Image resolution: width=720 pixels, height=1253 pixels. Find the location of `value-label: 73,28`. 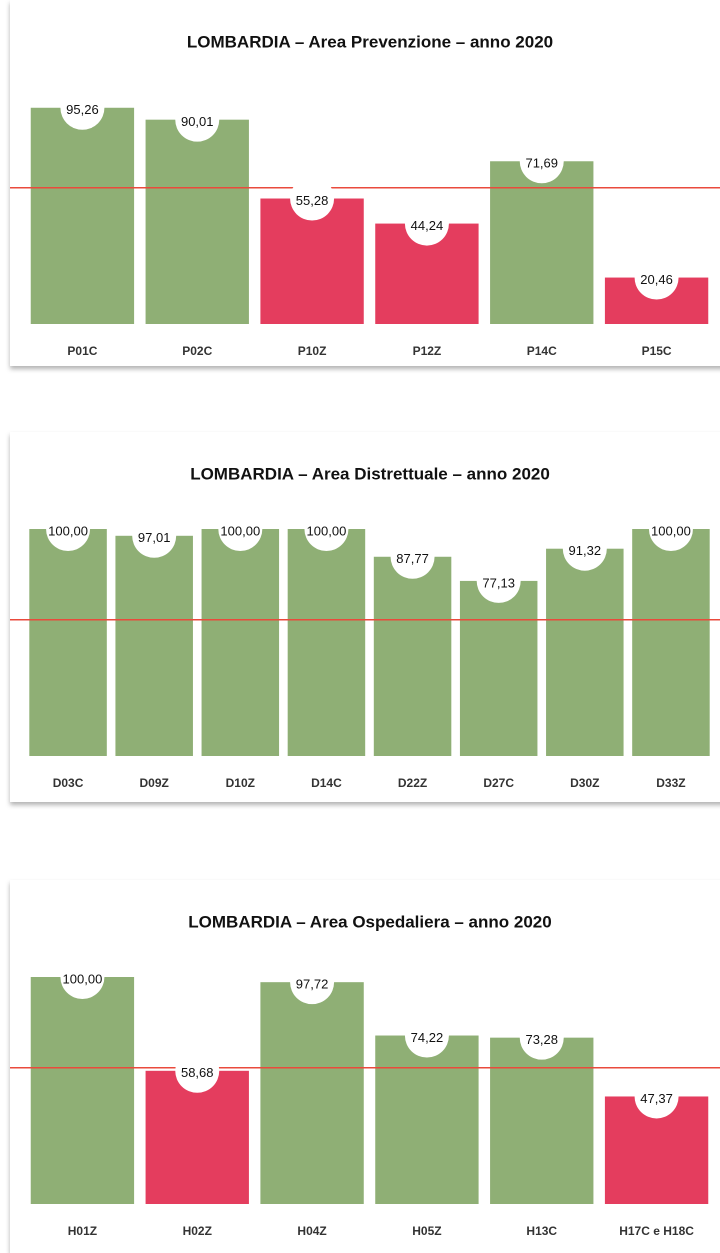

value-label: 73,28 is located at coordinates (541, 1039).